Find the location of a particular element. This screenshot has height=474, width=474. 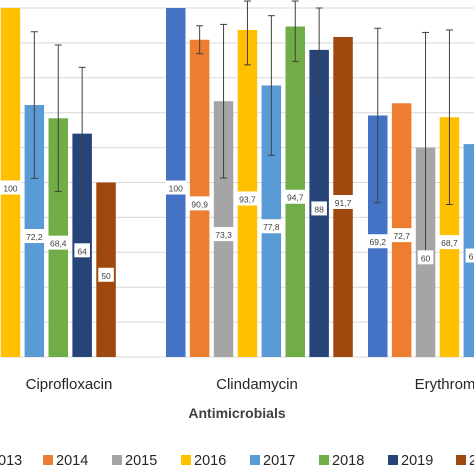

x-axis-title: Antimicrobials is located at coordinates (236, 413).